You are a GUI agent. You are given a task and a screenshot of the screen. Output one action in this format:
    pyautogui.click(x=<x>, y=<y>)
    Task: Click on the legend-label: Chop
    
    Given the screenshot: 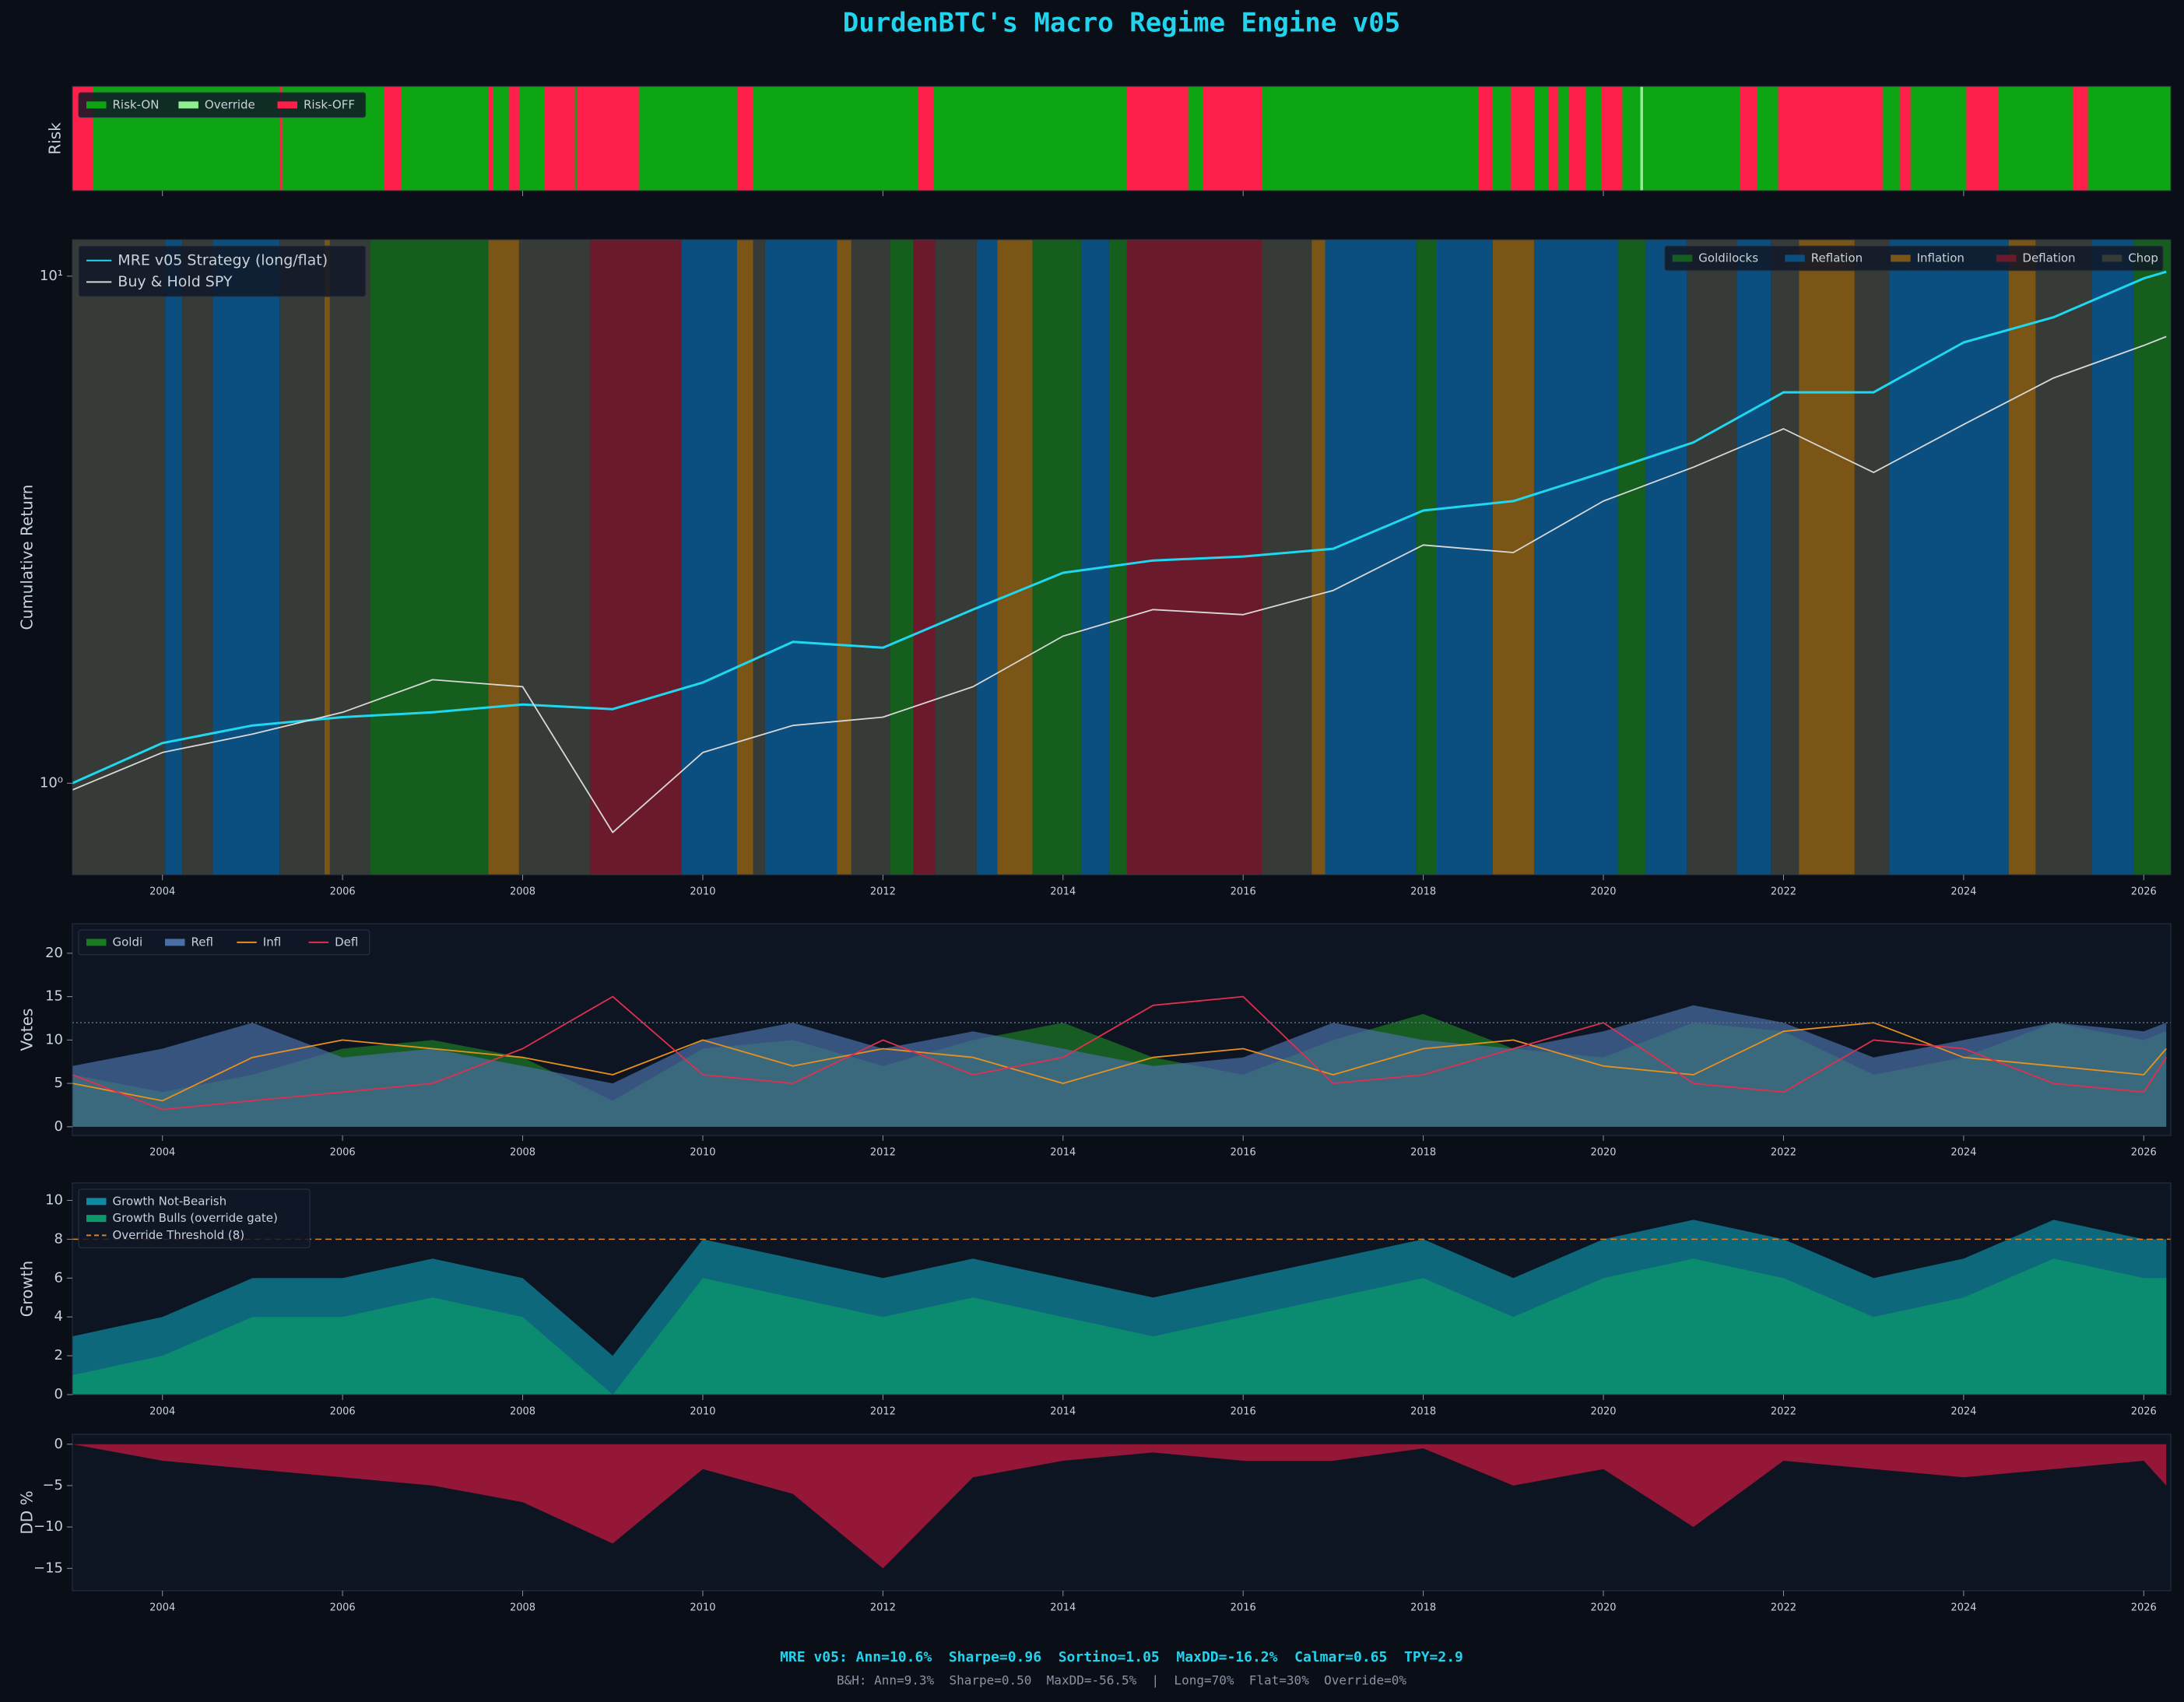 What is the action you would take?
    pyautogui.click(x=2143, y=258)
    